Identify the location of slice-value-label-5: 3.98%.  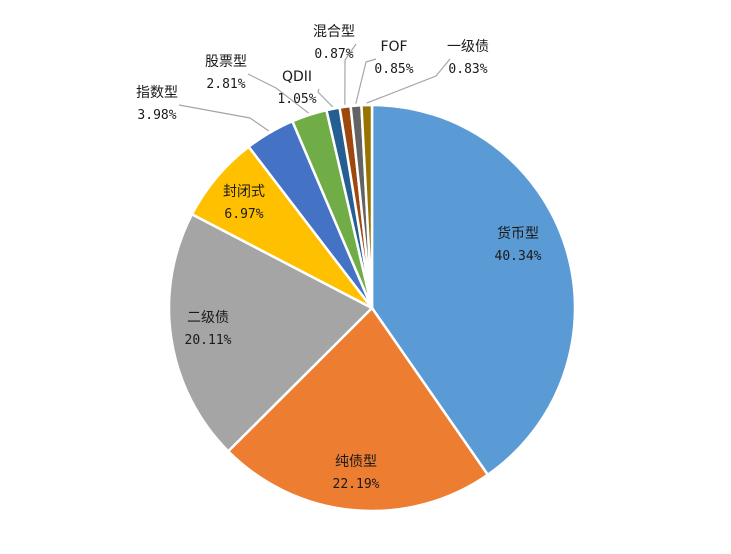
(156, 115).